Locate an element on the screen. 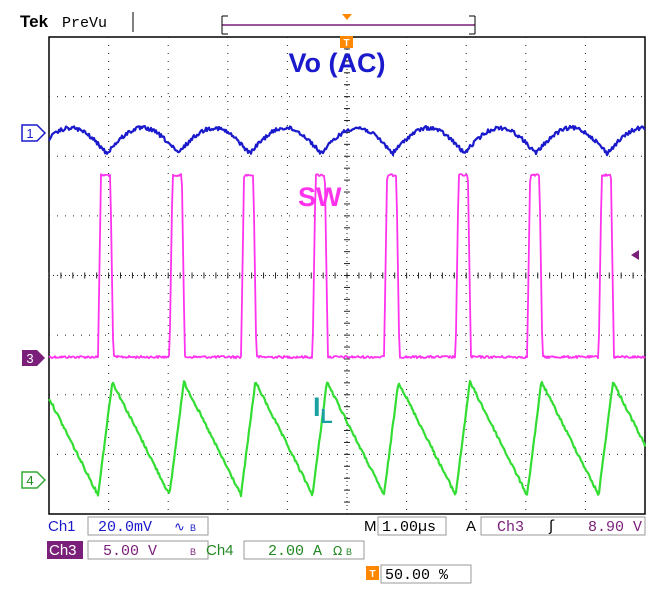 The image size is (654, 591). ch3-scale-box is located at coordinates (148, 550).